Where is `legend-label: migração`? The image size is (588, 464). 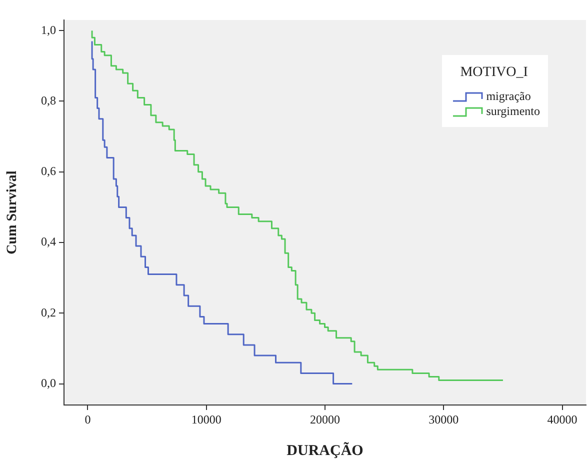
legend-label: migração is located at coordinates (508, 96).